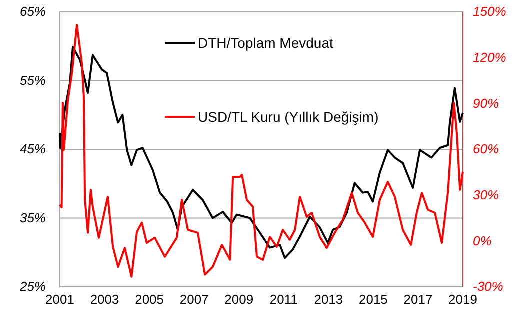 This screenshot has height=325, width=525. What do you see at coordinates (194, 300) in the screenshot?
I see `x-tick-label: 2007` at bounding box center [194, 300].